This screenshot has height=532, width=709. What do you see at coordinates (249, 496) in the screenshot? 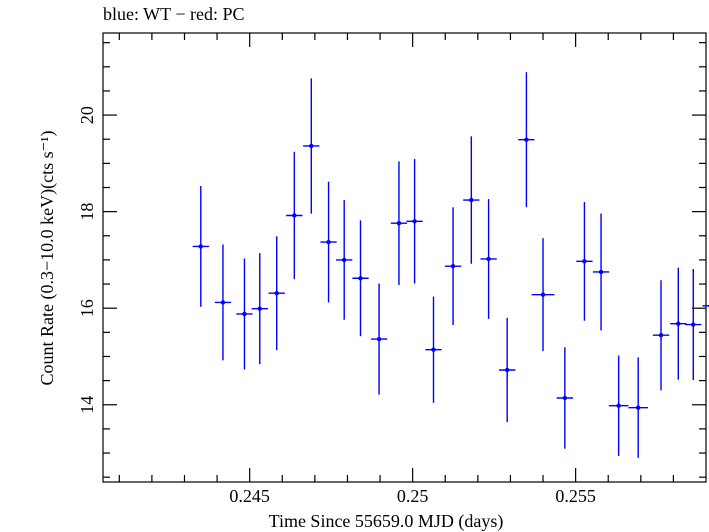
I see `x-tick-label: 0.245` at bounding box center [249, 496].